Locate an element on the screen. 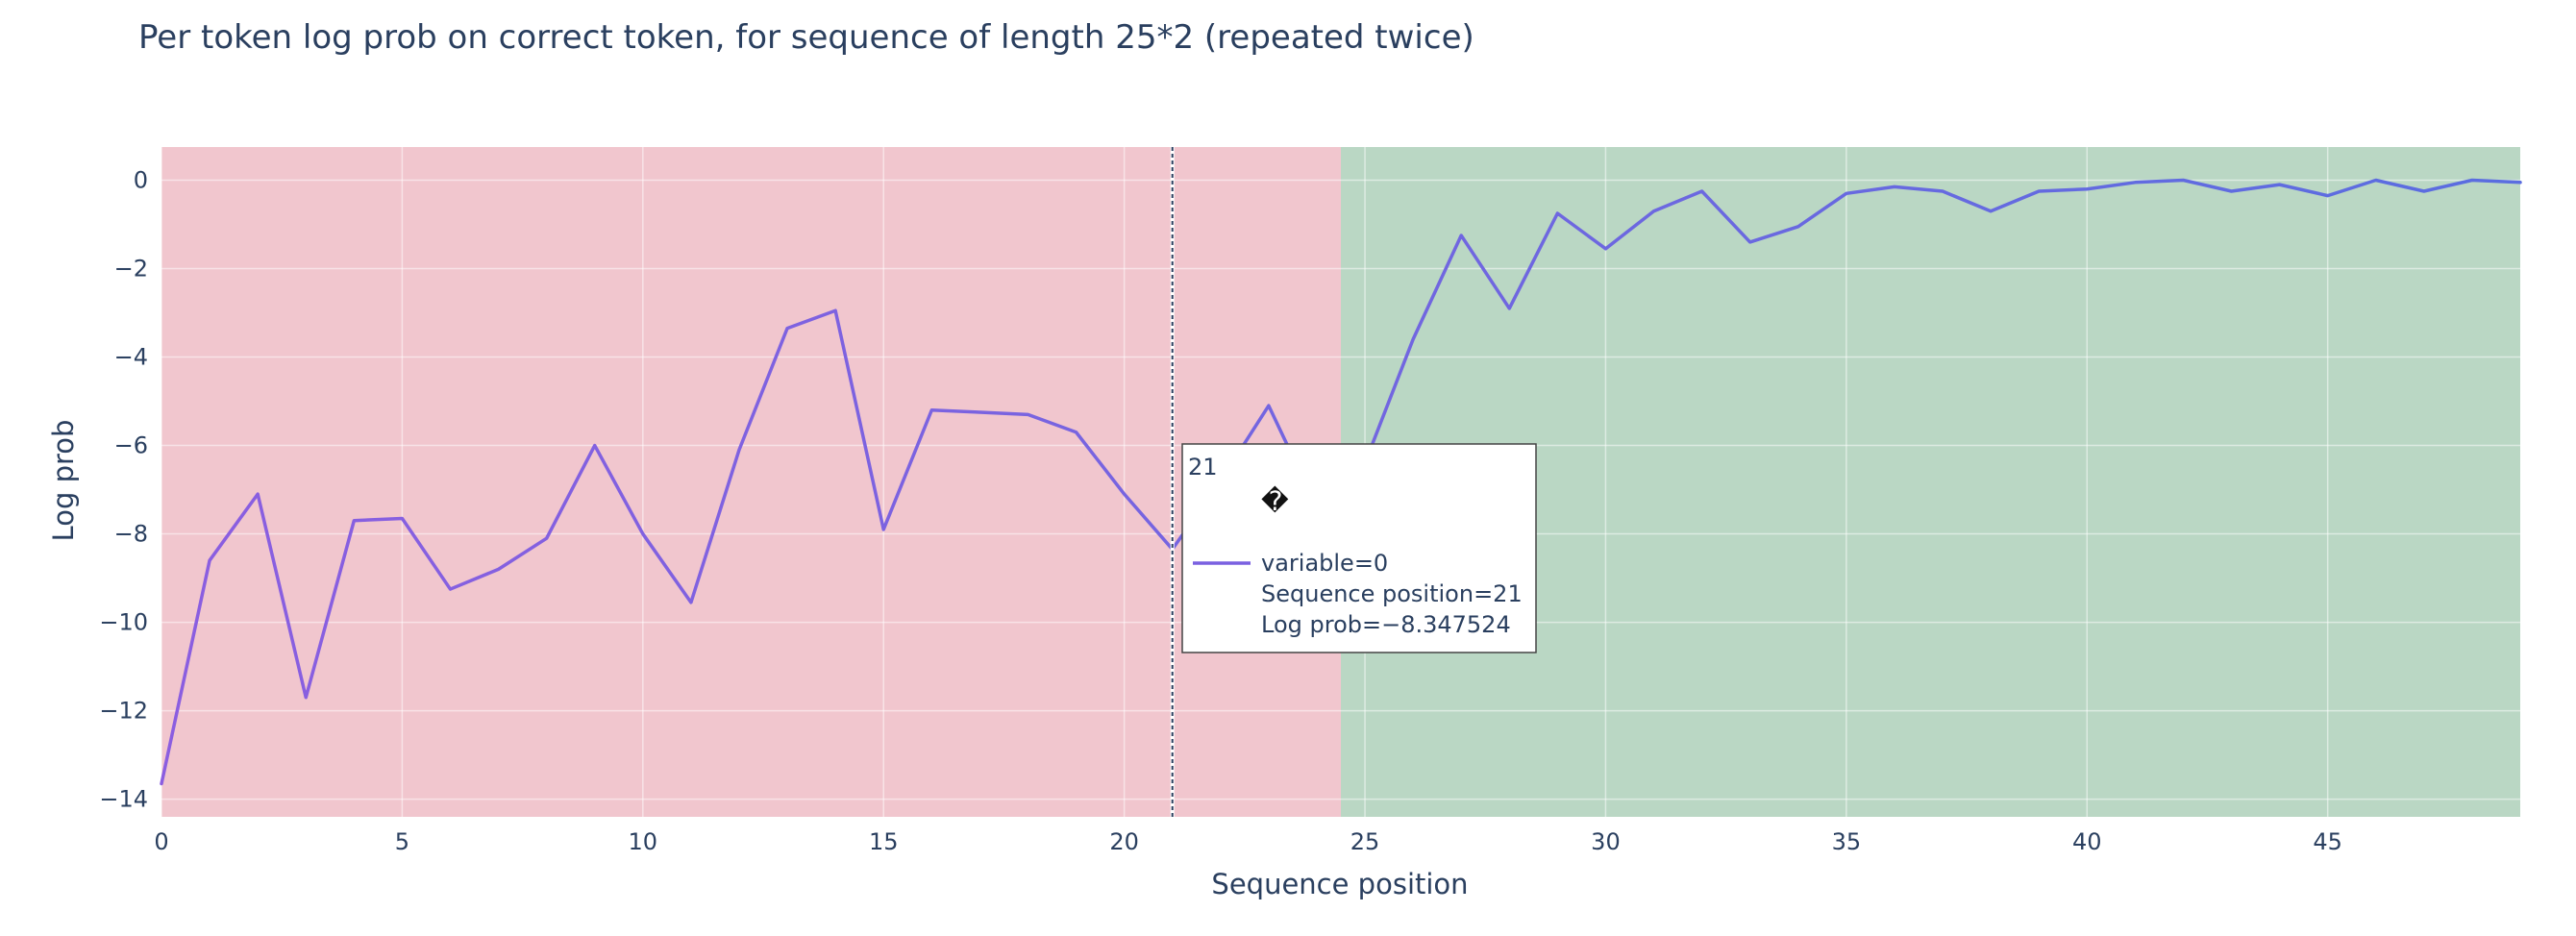 The width and height of the screenshot is (2576, 936). hover-line-position: Sequence position=21 is located at coordinates (1392, 594).